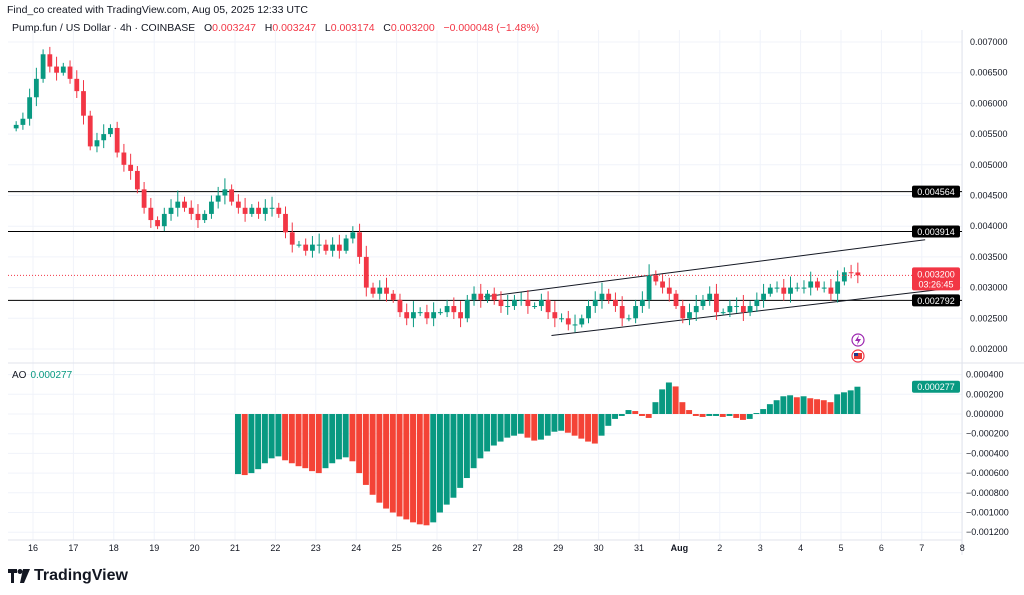 The width and height of the screenshot is (1024, 595). I want to click on change-value: −0.000048 (−1.48%), so click(491, 28).